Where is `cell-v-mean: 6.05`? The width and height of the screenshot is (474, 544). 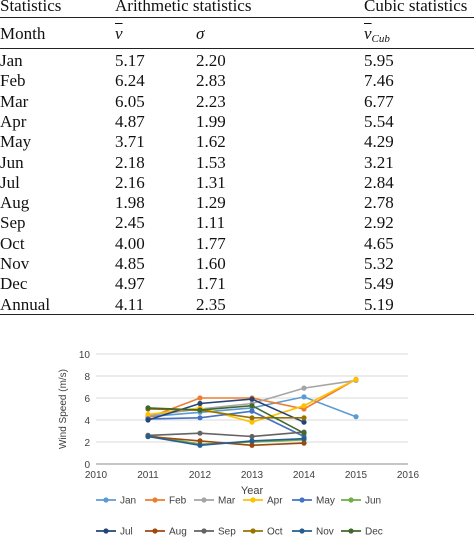 cell-v-mean: 6.05 is located at coordinates (130, 101).